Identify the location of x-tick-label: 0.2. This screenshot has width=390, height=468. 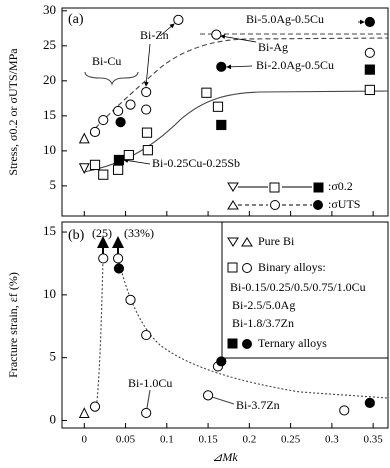
(249, 440).